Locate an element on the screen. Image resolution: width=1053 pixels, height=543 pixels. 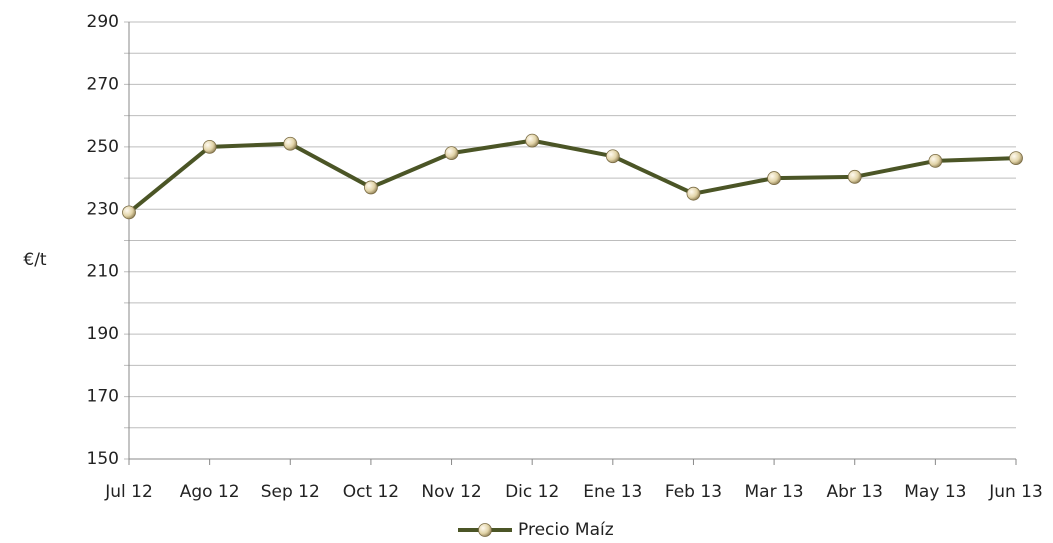
x-tick-label: Nov 12 is located at coordinates (451, 492).